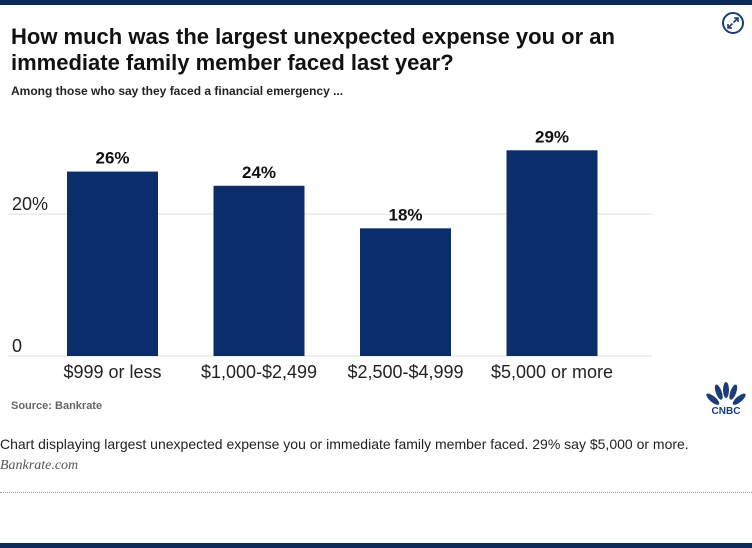 This screenshot has width=752, height=548. I want to click on figure-credit: Bankrate.com, so click(39, 465).